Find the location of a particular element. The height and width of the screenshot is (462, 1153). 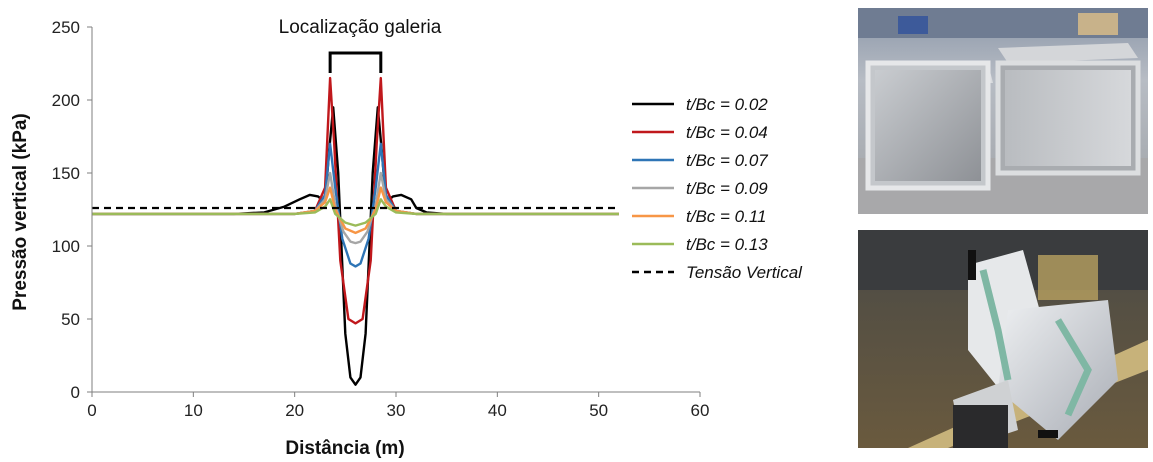

x-tick-label: 30 is located at coordinates (396, 410).